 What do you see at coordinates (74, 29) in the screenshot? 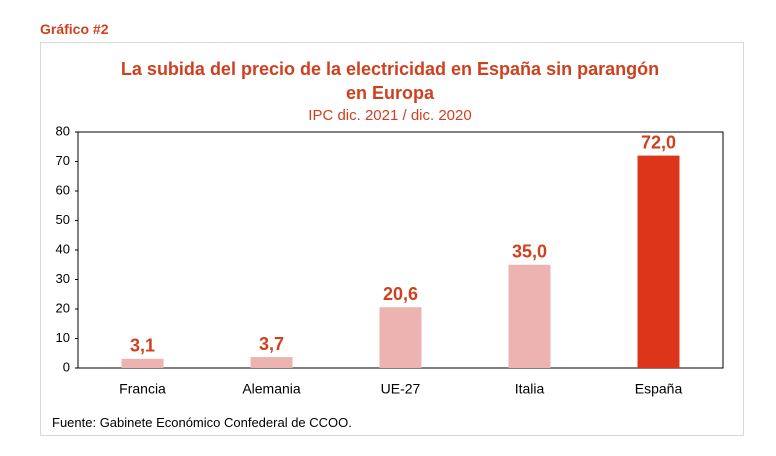
I see `header: Gráfico #2` at bounding box center [74, 29].